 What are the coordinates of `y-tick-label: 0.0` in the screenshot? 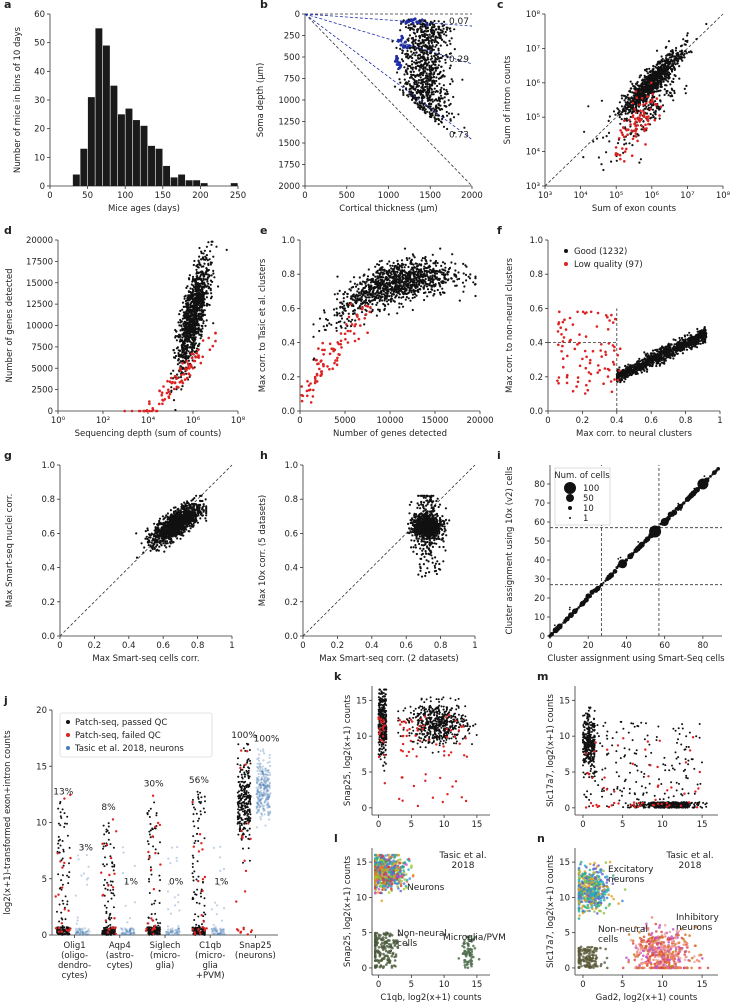 It's located at (536, 412).